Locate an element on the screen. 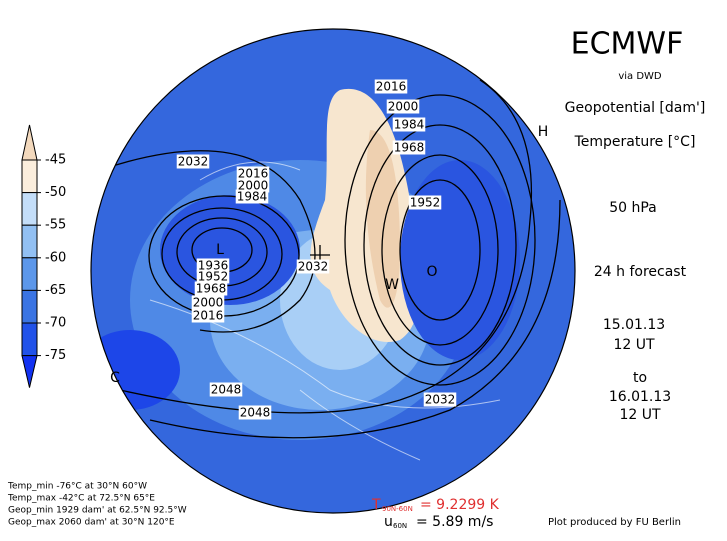 Image resolution: width=727 pixels, height=541 pixels. field: Temperature [°C] is located at coordinates (635, 142).